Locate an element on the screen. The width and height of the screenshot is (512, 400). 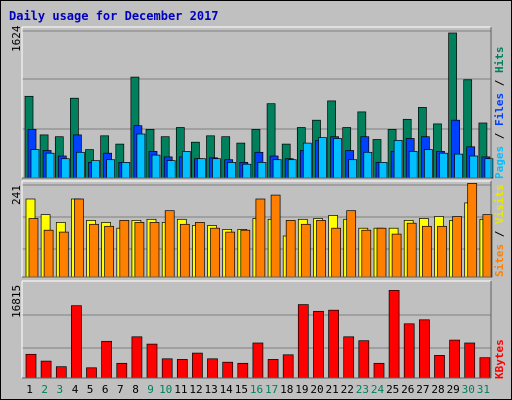
day-label: 29 is located at coordinates (453, 389).